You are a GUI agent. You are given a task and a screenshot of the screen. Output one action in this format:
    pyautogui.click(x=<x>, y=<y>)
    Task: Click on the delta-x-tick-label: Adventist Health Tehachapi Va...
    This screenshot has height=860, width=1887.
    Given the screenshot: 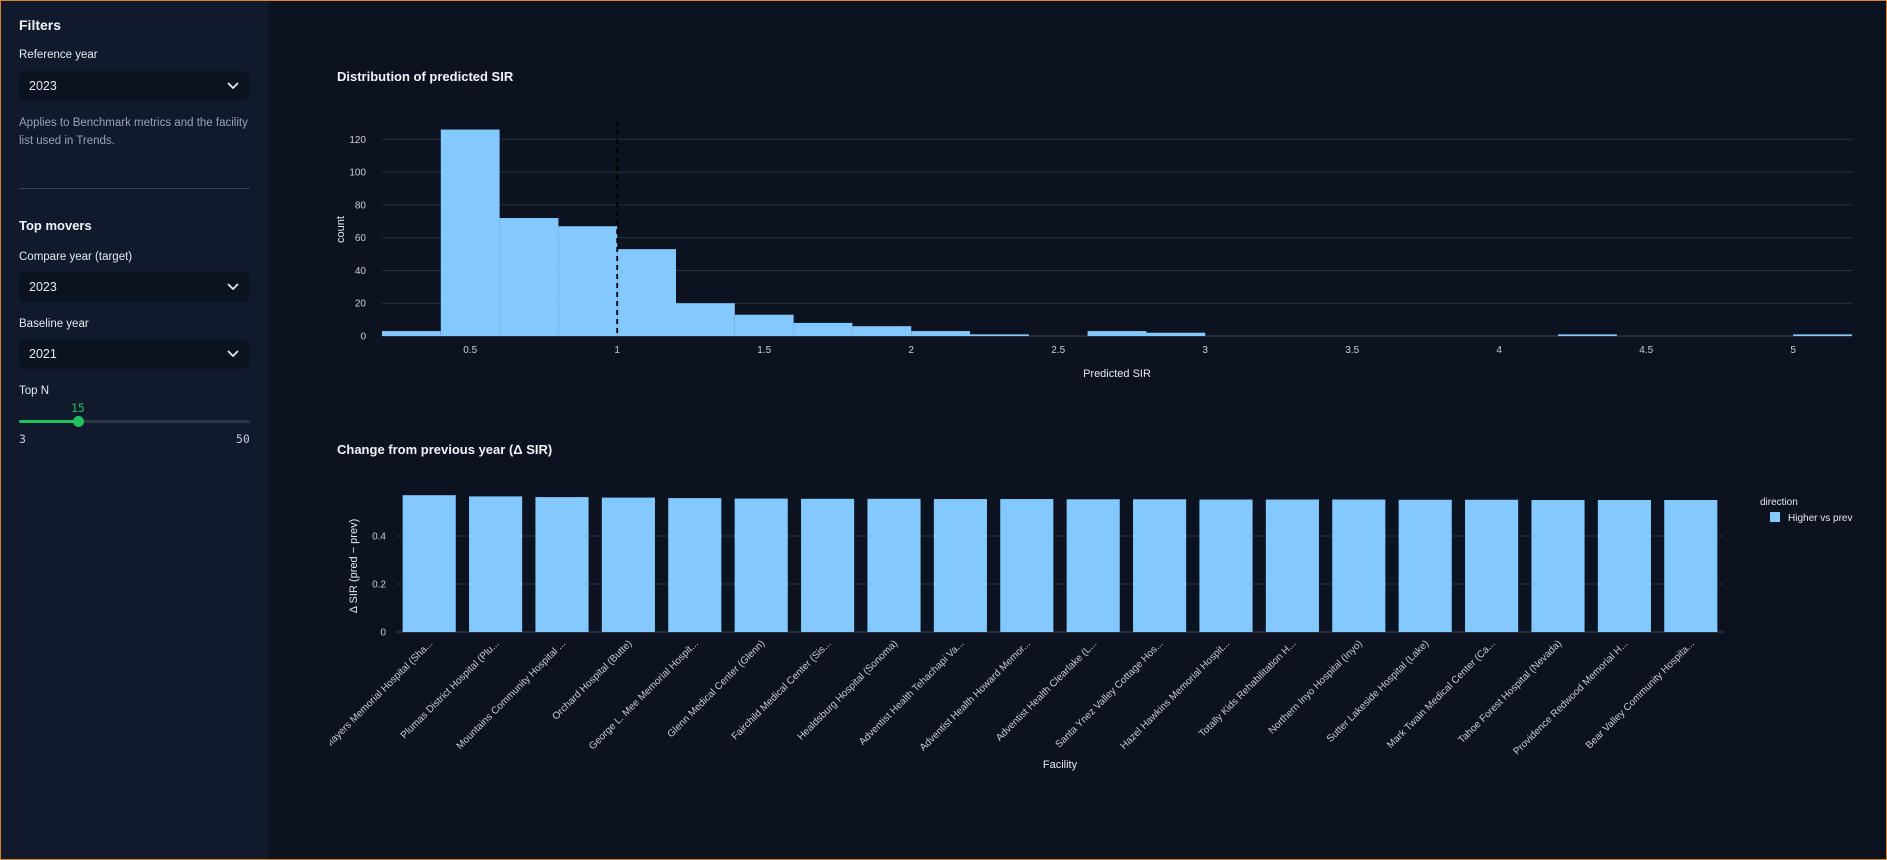 What is the action you would take?
    pyautogui.click(x=911, y=692)
    